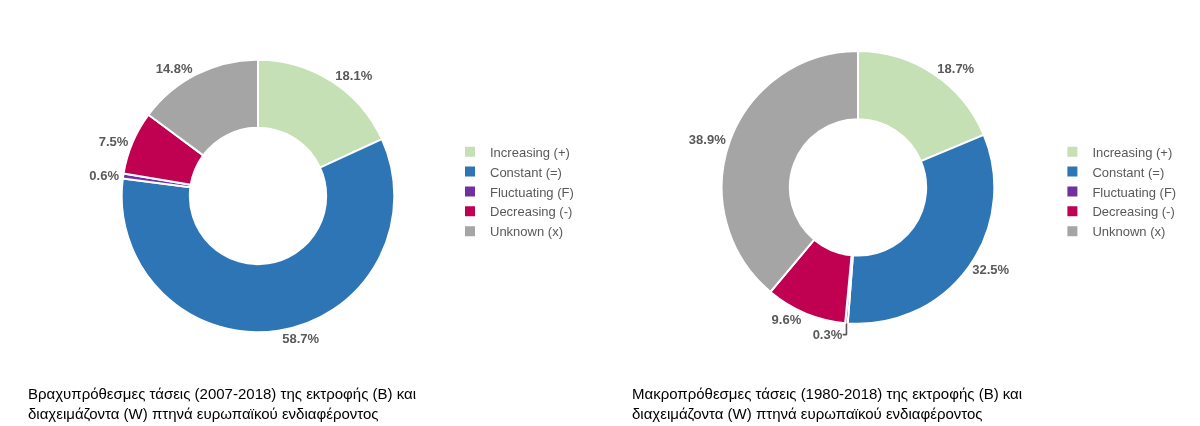  I want to click on data-label: 18.1%, so click(354, 76).